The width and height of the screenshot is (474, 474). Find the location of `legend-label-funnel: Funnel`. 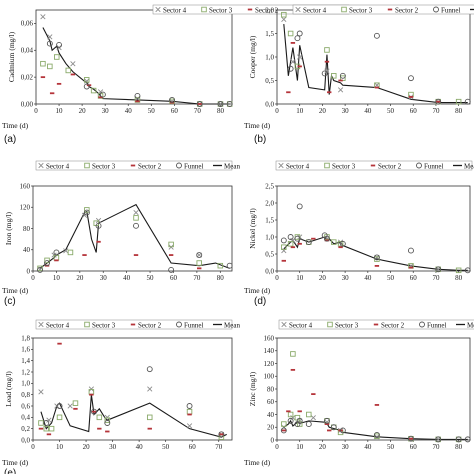

legend-label-funnel: Funnel is located at coordinates (194, 167).